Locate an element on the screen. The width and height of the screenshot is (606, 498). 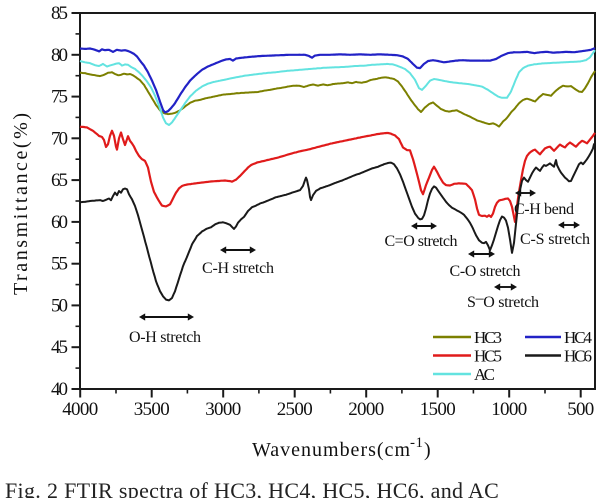
svg-text: 45 is located at coordinates (59, 347).